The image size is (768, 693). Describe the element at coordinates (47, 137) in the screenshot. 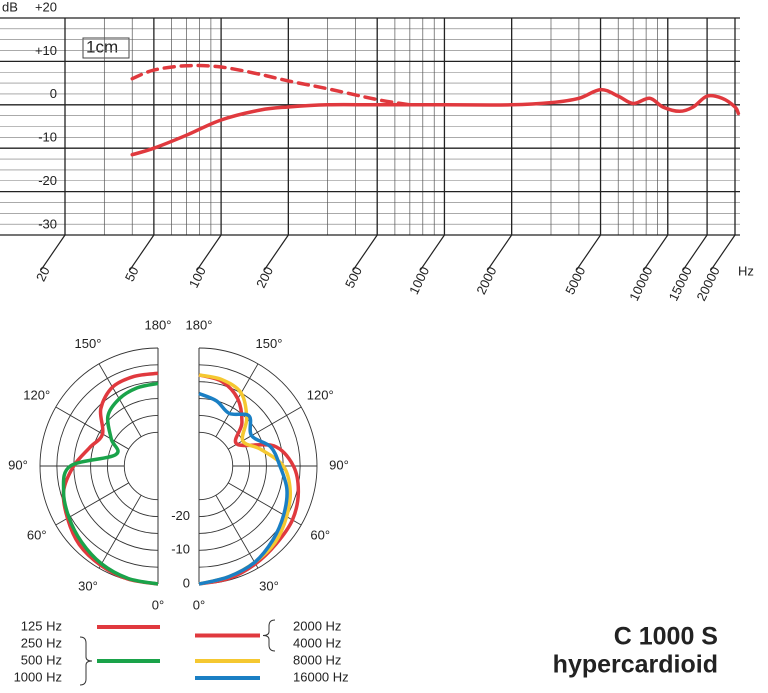

I see `y-tick-label: -10` at that location.